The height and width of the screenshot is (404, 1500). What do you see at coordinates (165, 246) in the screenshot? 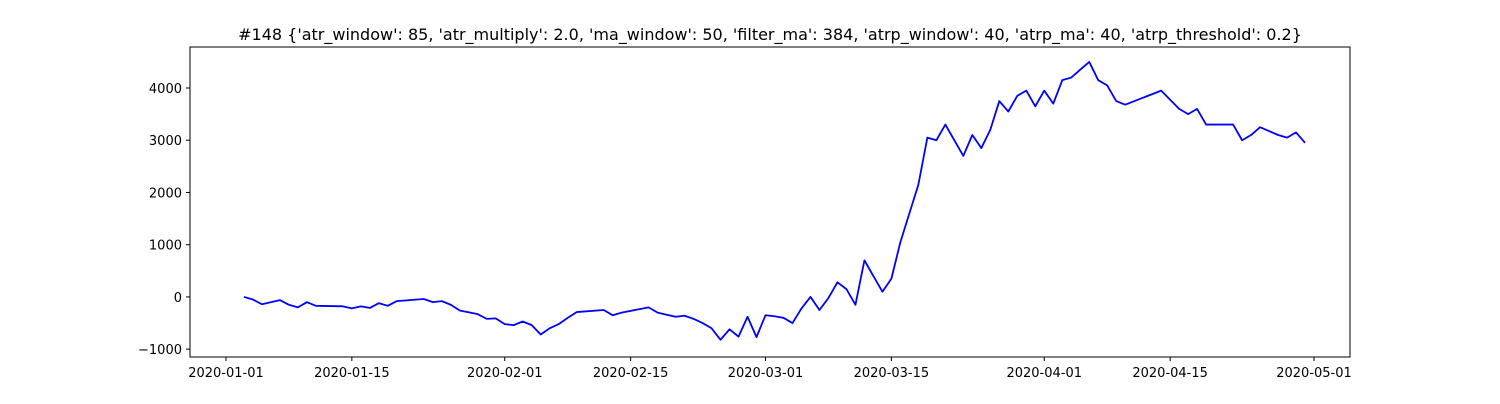
I see `y-tick-label: 1000` at bounding box center [165, 246].